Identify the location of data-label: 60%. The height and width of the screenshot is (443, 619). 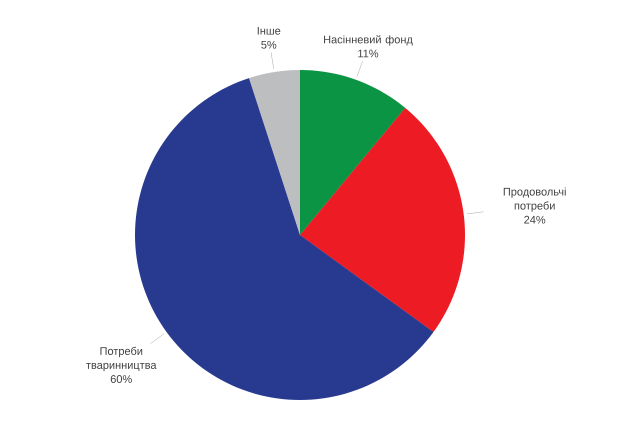
(121, 379).